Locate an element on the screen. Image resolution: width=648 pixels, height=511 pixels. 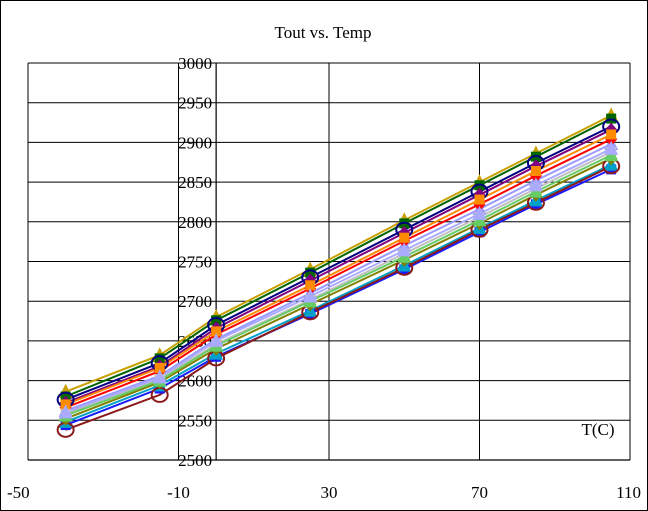
y-tick-label-7: 2850 is located at coordinates (195, 182).